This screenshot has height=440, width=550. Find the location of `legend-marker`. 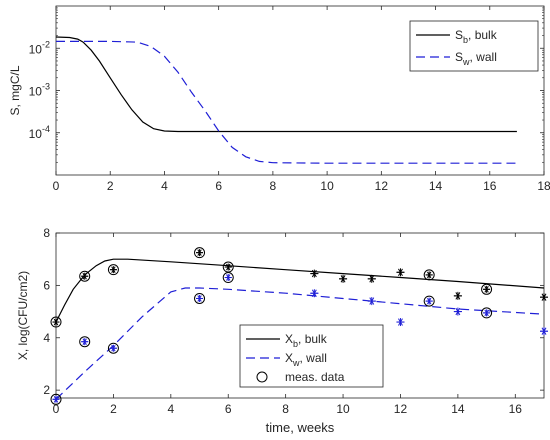

legend-marker is located at coordinates (262, 377).